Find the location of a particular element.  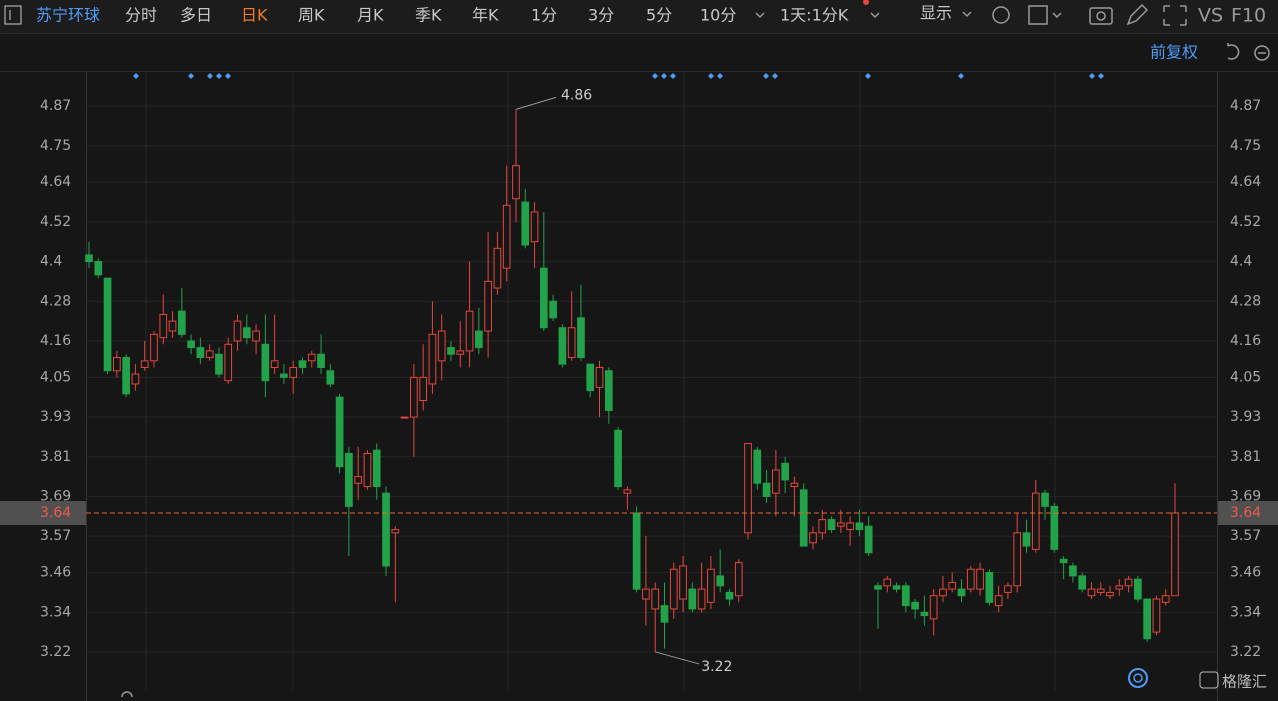

y-tick-label: 3.57 is located at coordinates (55, 536).